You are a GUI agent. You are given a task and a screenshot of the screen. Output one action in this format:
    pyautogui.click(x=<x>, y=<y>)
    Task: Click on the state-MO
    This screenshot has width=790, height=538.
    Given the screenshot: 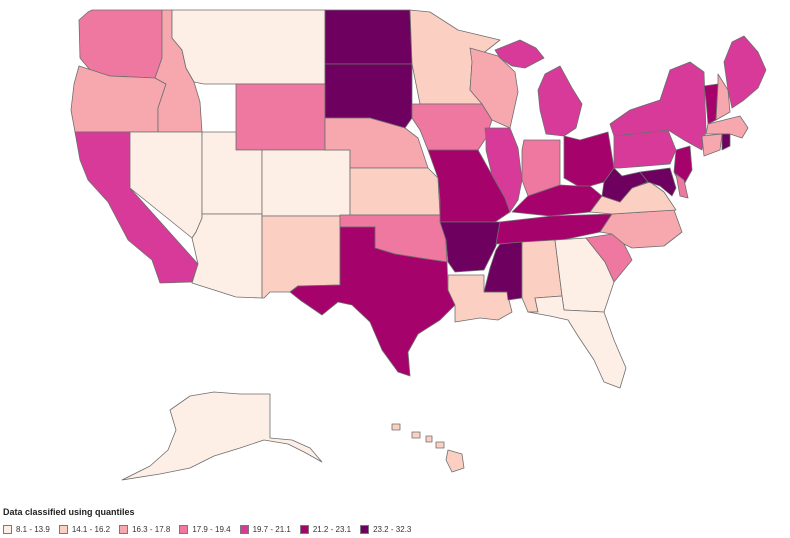 What is the action you would take?
    pyautogui.click(x=469, y=186)
    